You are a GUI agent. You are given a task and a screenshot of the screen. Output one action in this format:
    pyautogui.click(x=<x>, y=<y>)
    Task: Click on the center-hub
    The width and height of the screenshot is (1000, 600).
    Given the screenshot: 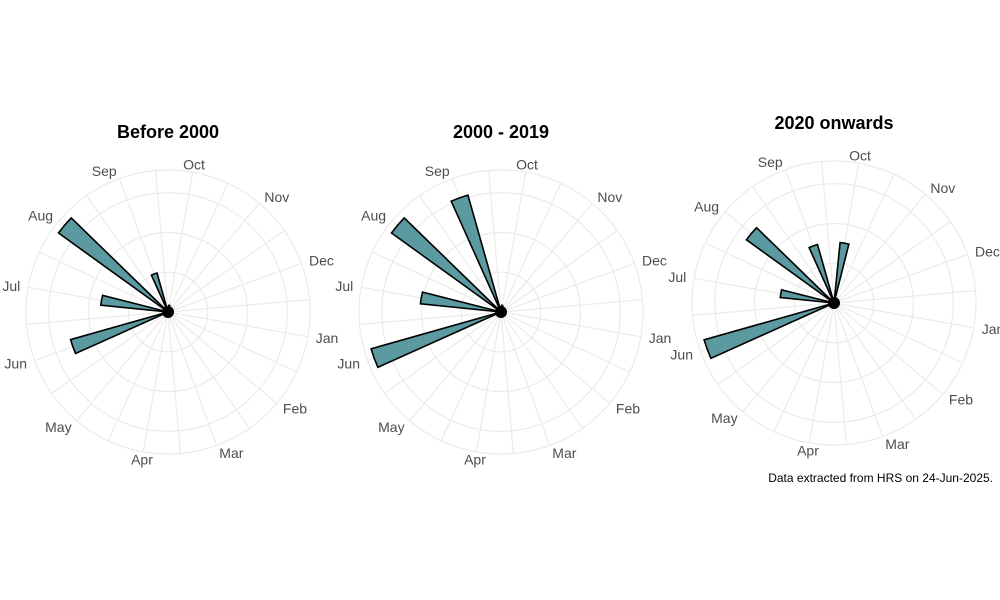 What is the action you would take?
    pyautogui.click(x=834, y=303)
    